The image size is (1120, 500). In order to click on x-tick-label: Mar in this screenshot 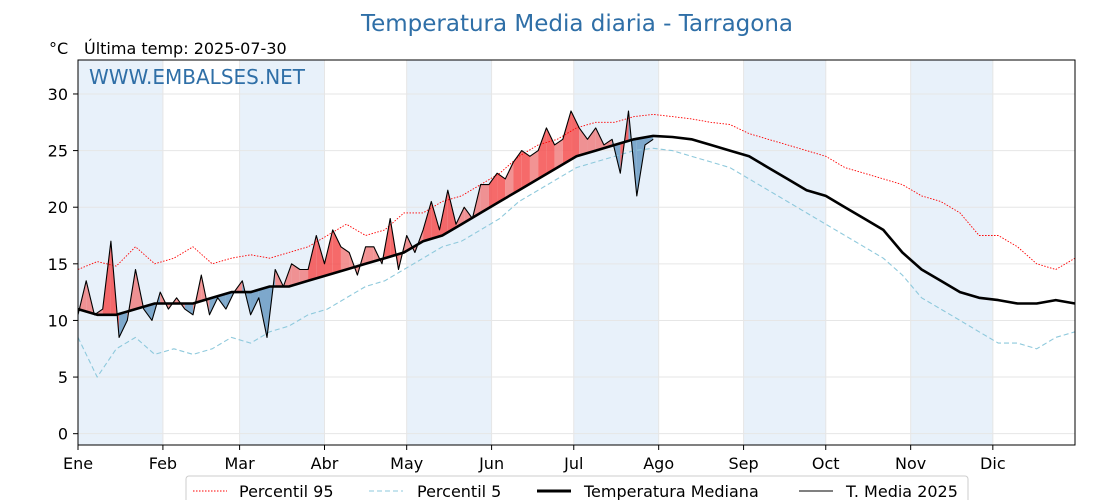, I will do `click(240, 463)`.